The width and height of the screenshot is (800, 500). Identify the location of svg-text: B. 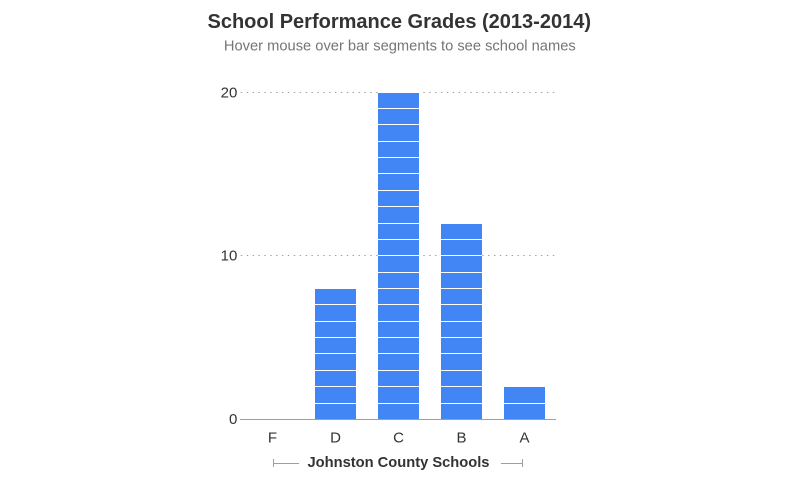
(461, 437).